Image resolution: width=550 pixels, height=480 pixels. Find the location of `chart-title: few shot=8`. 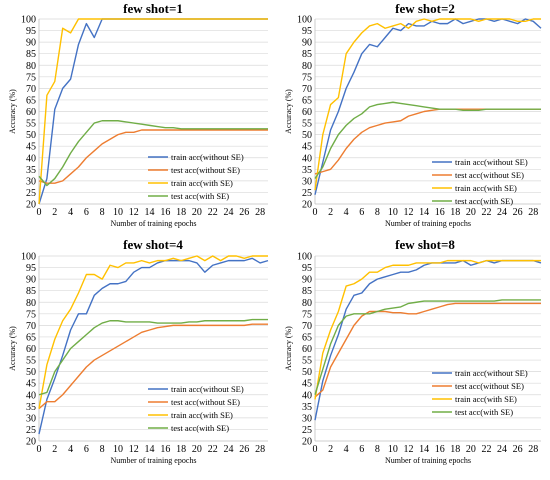

chart-title: few shot=8 is located at coordinates (425, 244).